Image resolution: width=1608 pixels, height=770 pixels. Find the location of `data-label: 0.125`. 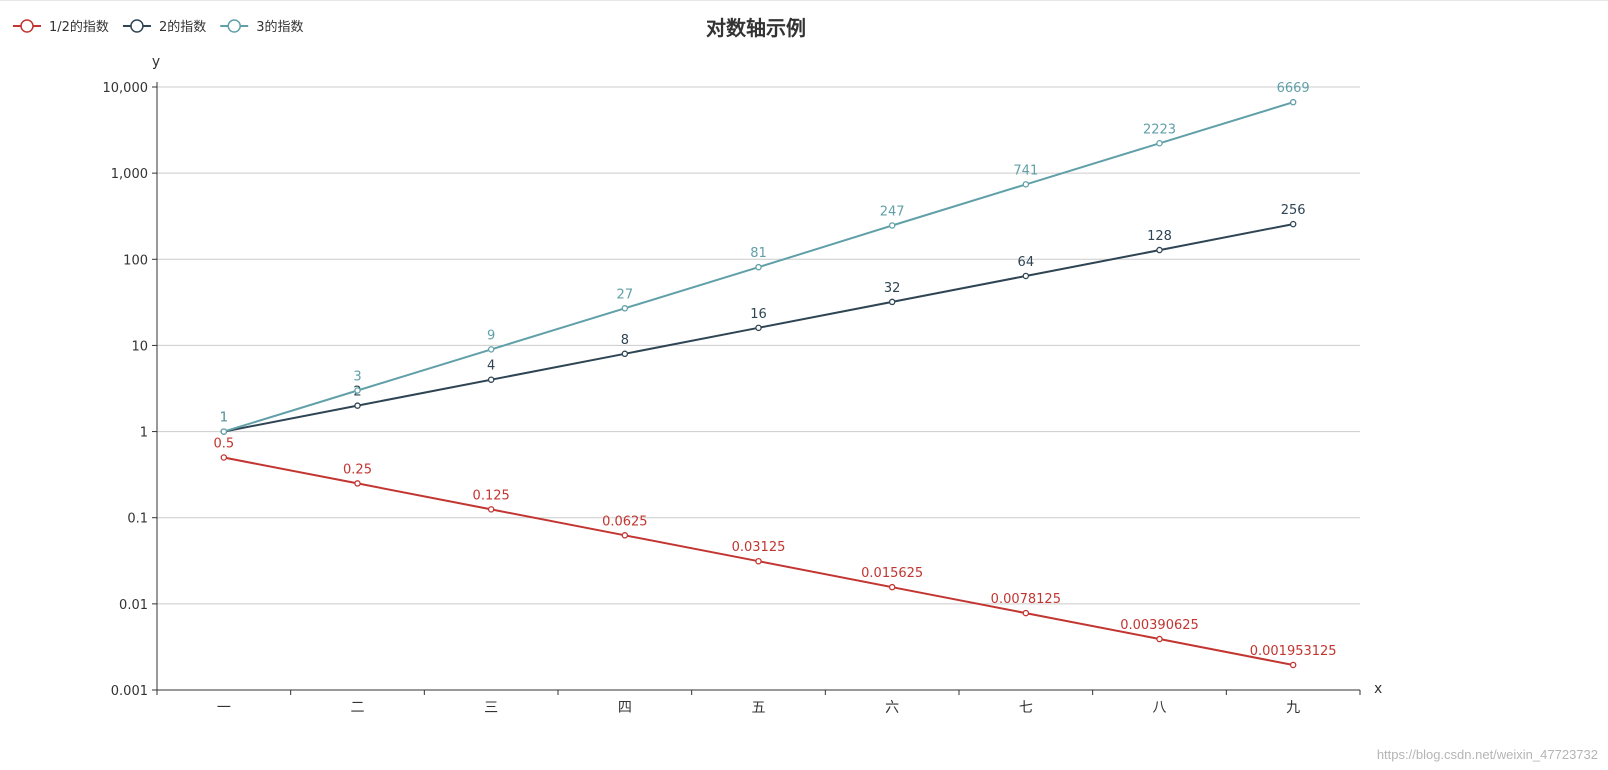

data-label: 0.125 is located at coordinates (491, 495).